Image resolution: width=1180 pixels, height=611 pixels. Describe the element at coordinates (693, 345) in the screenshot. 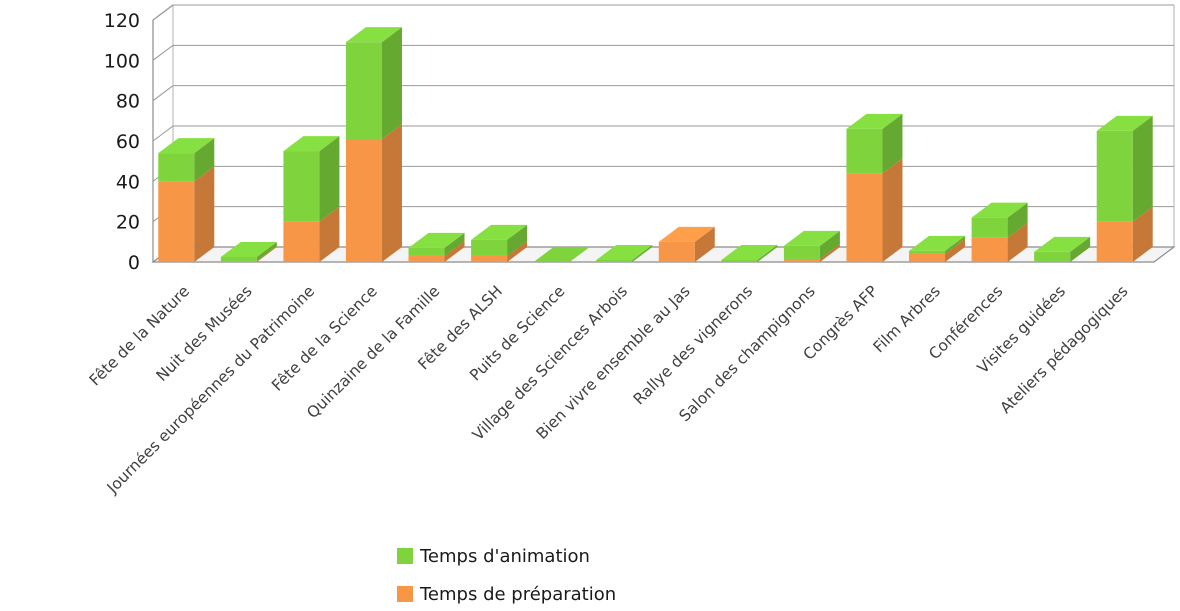

I see `x-tick-label: Rallye des vignerons` at that location.